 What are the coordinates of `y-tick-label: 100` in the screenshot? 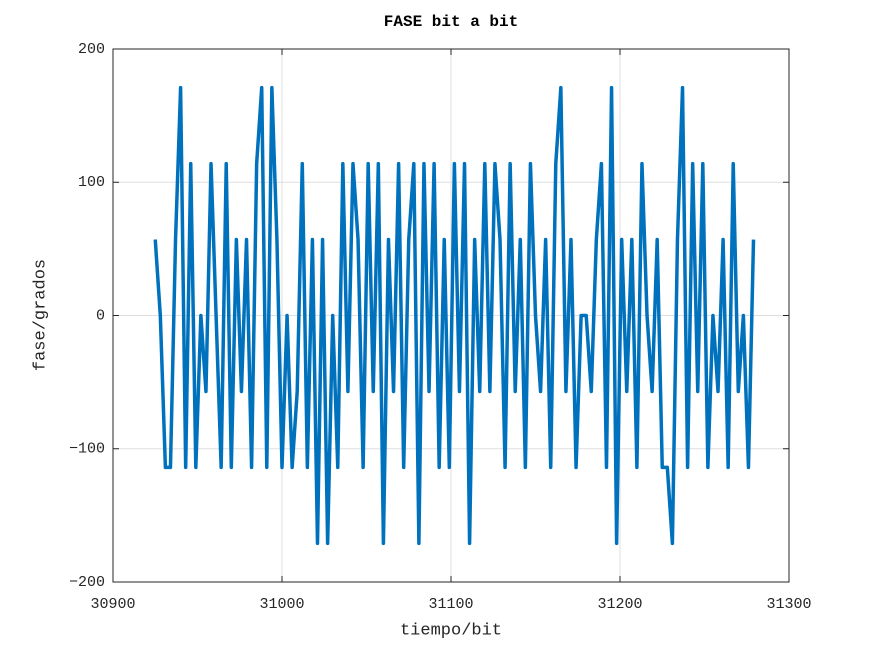 It's located at (91, 182).